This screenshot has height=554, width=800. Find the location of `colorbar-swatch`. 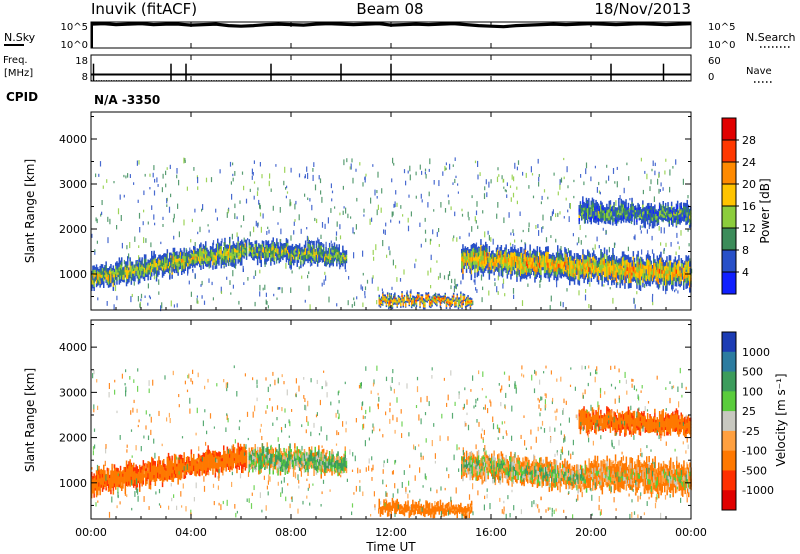

colorbar-swatch is located at coordinates (729, 151).